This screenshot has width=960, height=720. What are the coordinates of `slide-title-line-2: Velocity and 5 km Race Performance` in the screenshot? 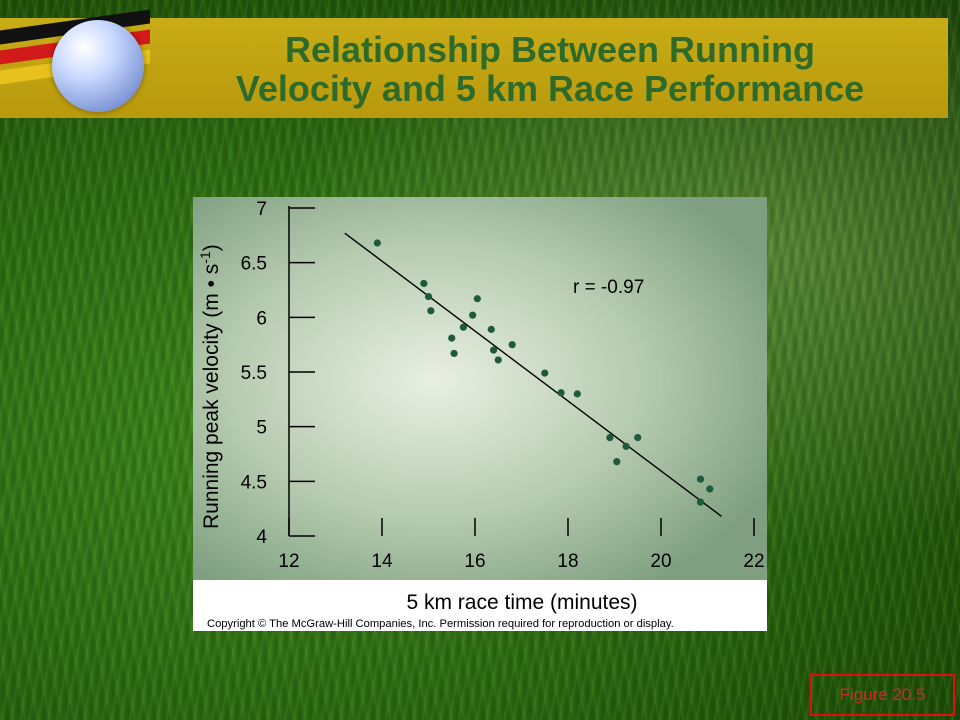 It's located at (550, 88).